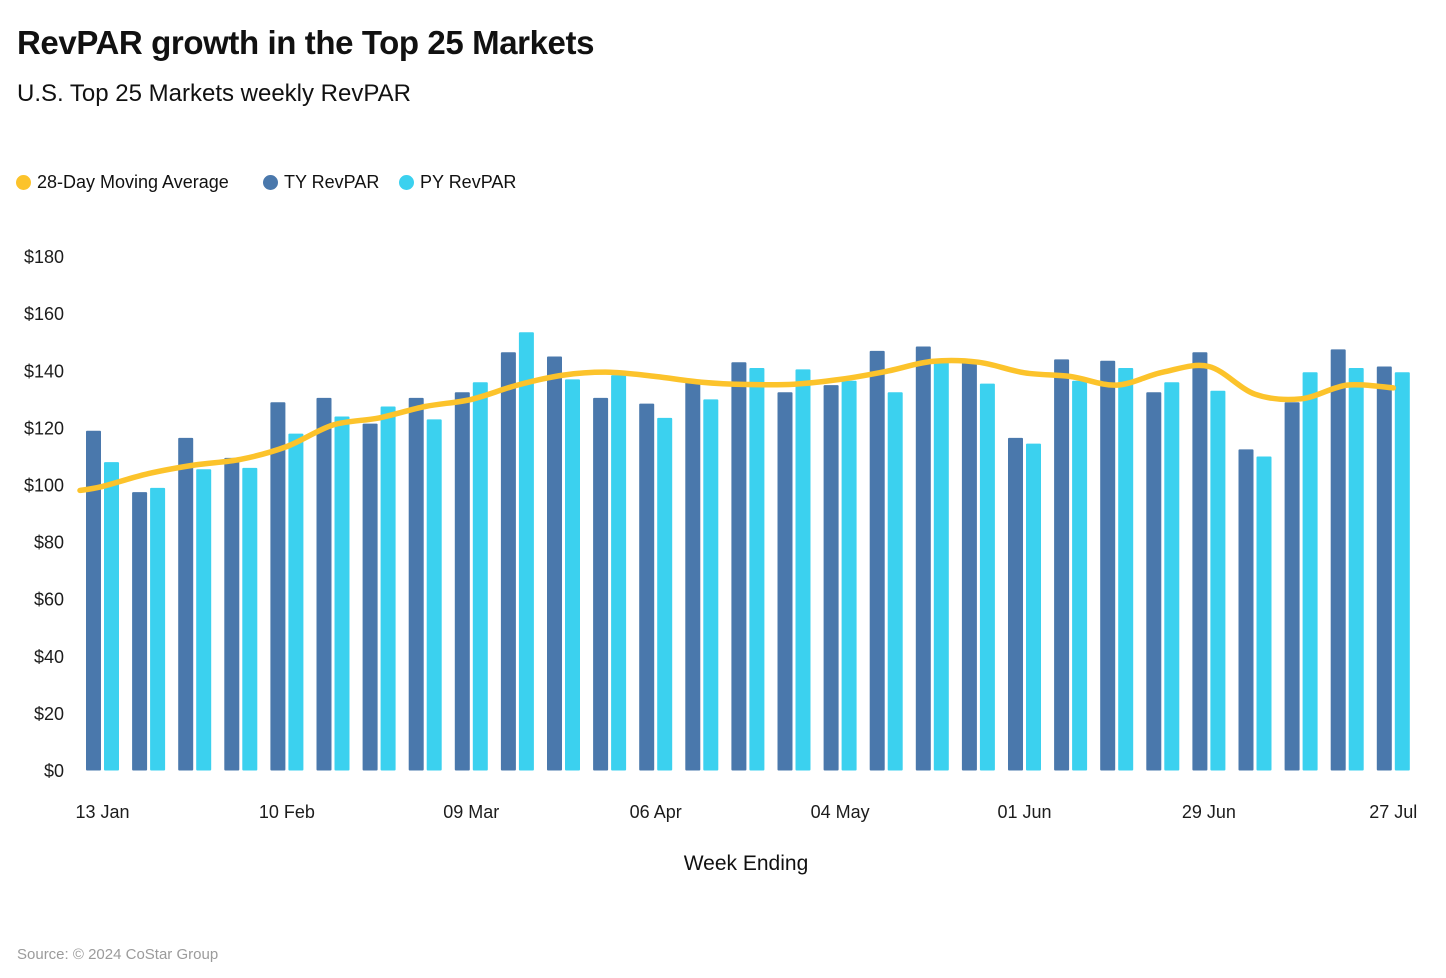  Describe the element at coordinates (49, 657) in the screenshot. I see `y-axis-tick-label: $40` at that location.